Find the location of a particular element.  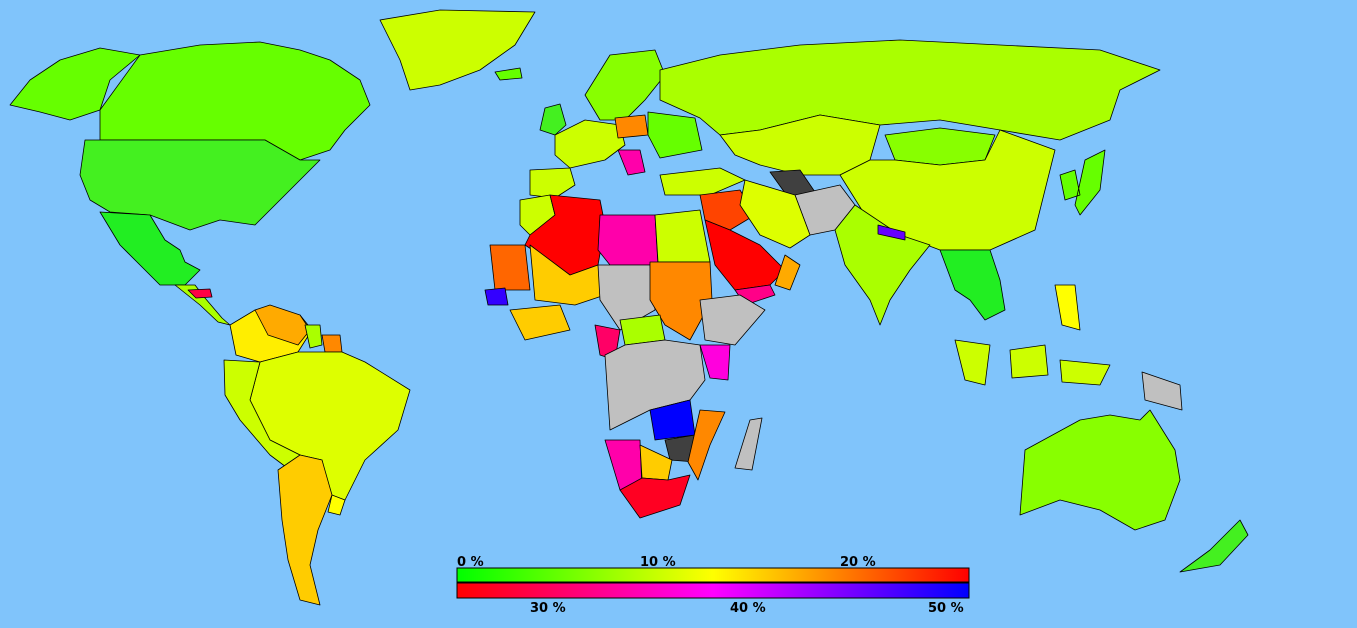

legend-bottom-label-2: 50 % is located at coordinates (946, 608).